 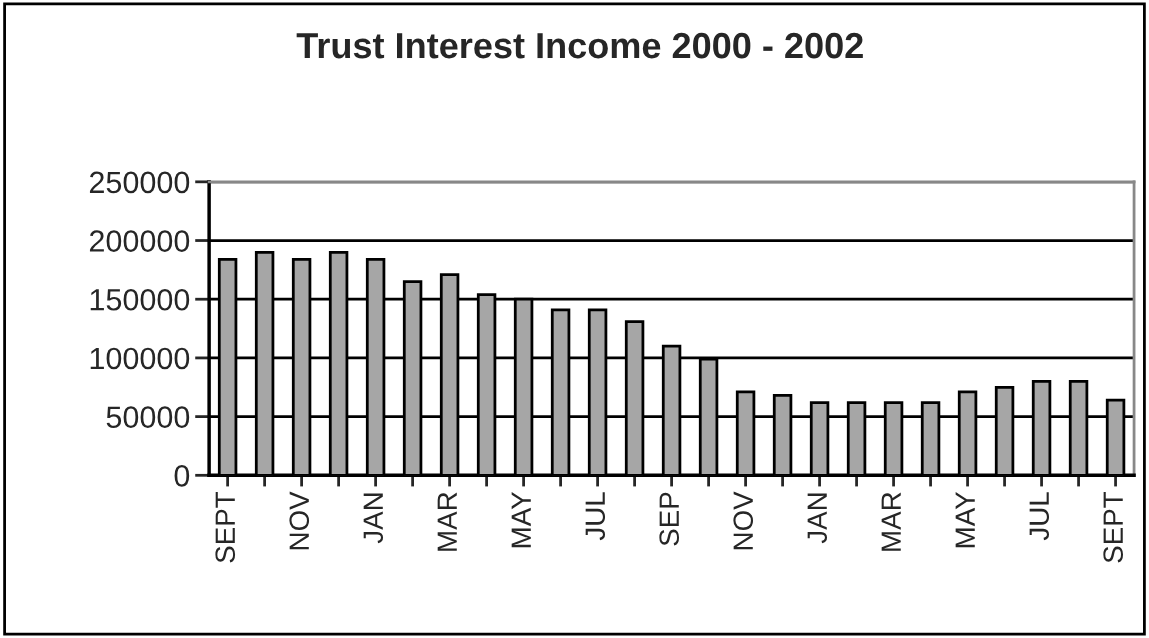 What do you see at coordinates (182, 476) in the screenshot?
I see `y-tick-label: 0` at bounding box center [182, 476].